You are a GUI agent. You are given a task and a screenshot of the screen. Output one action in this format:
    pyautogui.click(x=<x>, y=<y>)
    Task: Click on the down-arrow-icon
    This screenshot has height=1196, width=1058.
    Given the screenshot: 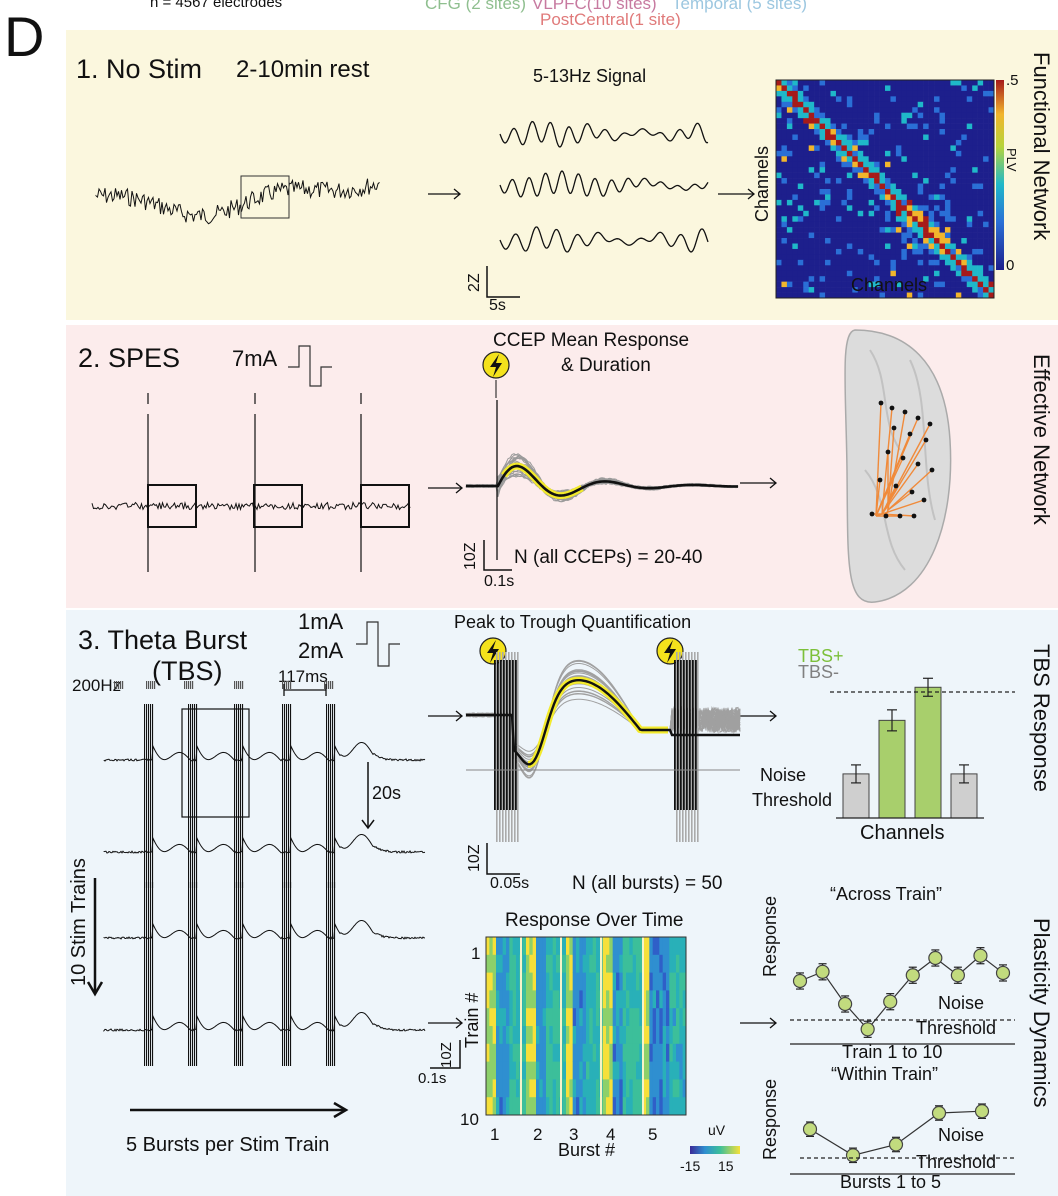 What is the action you would take?
    pyautogui.click(x=95, y=937)
    